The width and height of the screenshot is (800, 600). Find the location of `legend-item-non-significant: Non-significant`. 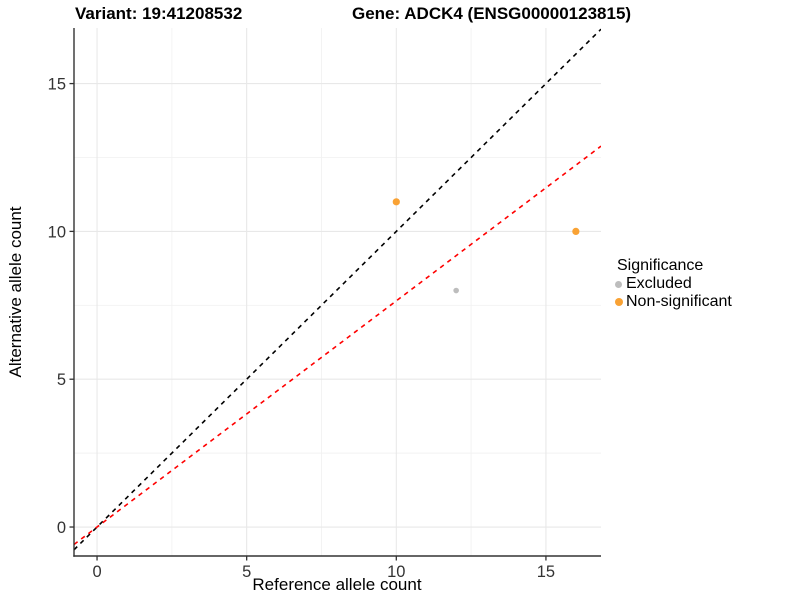

legend-item-non-significant: Non-significant is located at coordinates (671, 302).